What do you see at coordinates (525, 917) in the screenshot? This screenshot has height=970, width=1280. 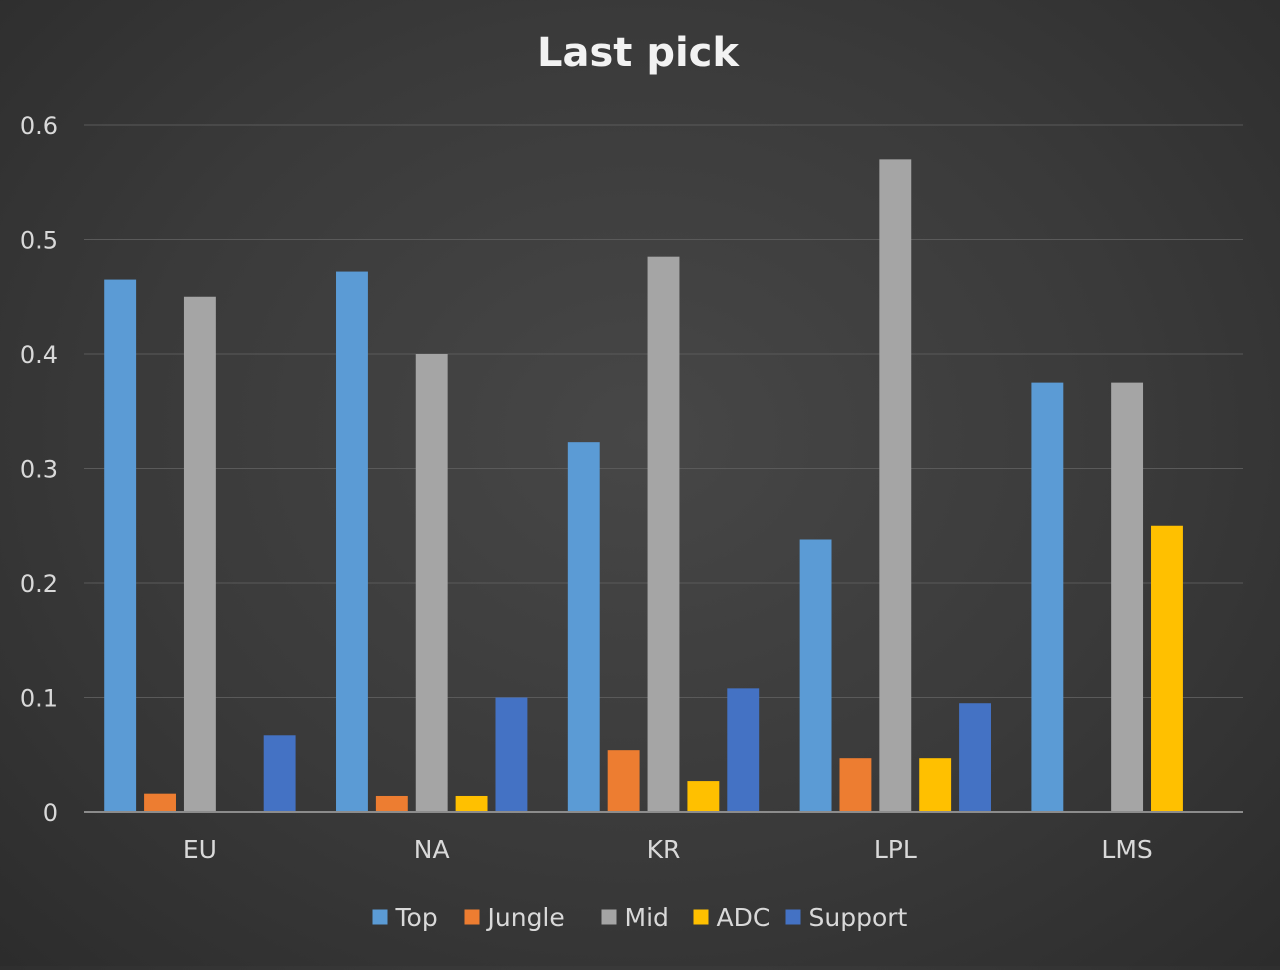 I see `legend-label: Jungle` at bounding box center [525, 917].